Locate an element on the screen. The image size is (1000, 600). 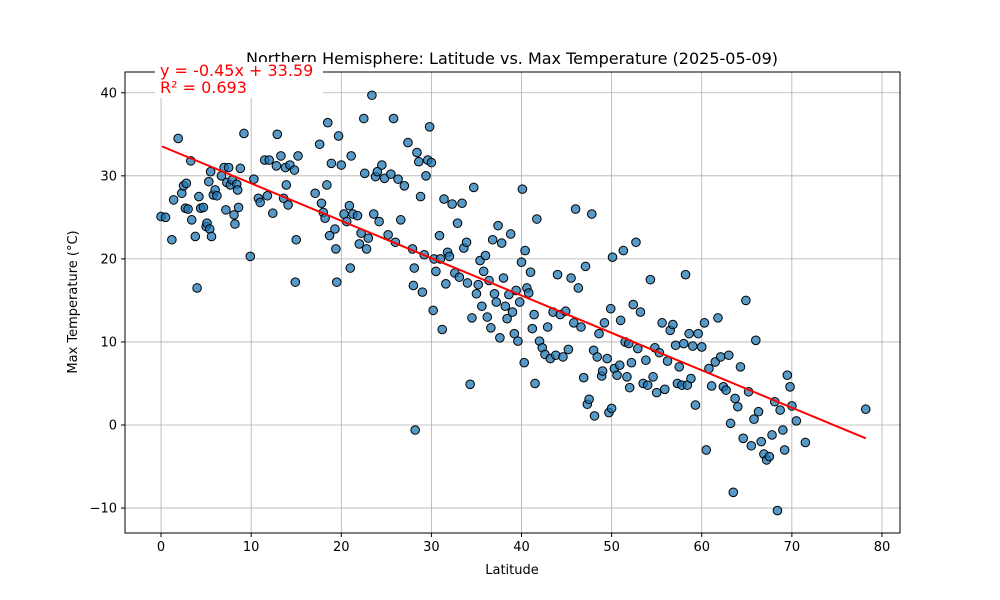
y-tick-label: 10 is located at coordinates (108, 342).